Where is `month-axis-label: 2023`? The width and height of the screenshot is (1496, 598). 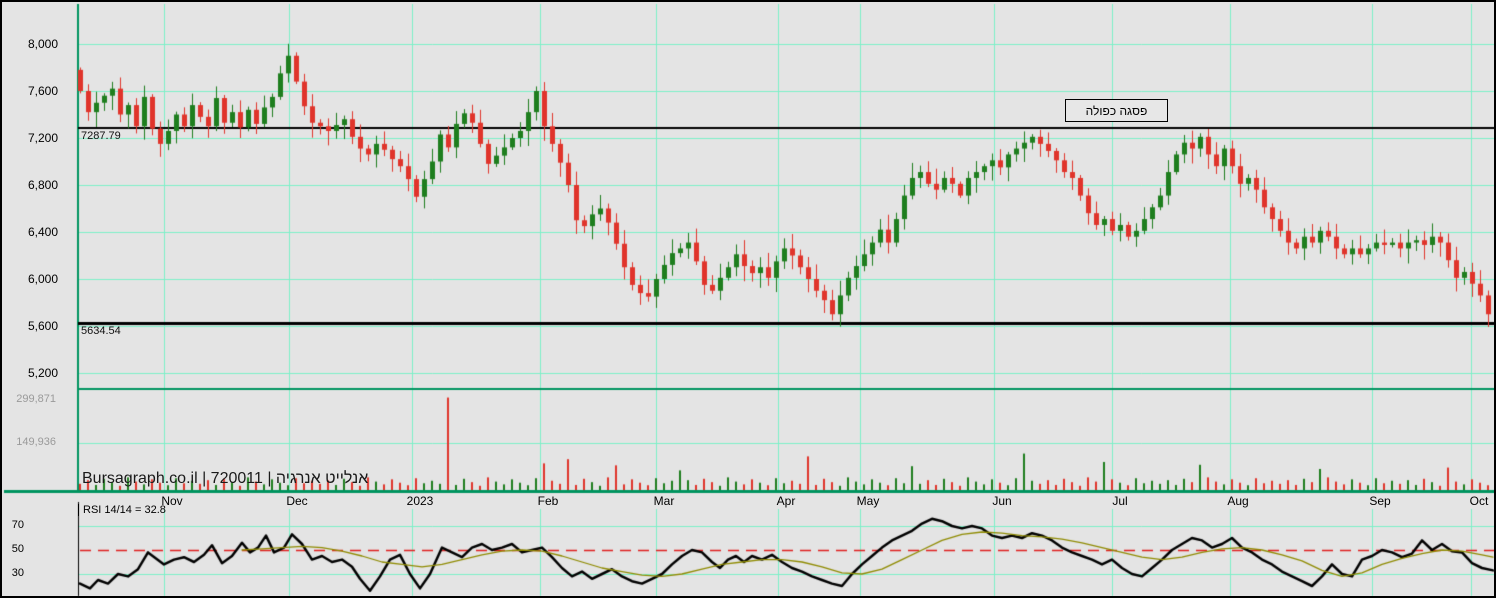 month-axis-label: 2023 is located at coordinates (420, 501).